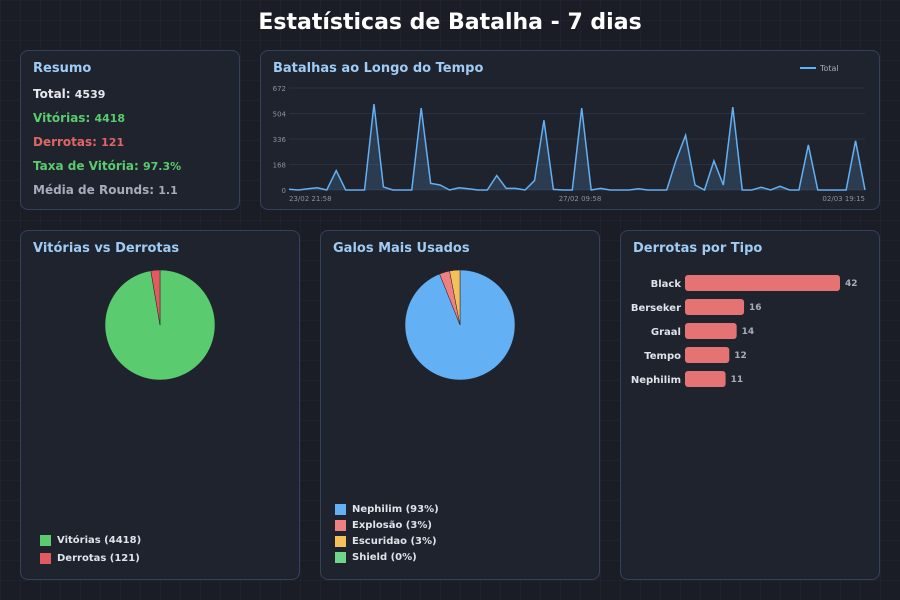 The width and height of the screenshot is (900, 600). Describe the element at coordinates (52, 94) in the screenshot. I see `summary-label: Total:` at that location.